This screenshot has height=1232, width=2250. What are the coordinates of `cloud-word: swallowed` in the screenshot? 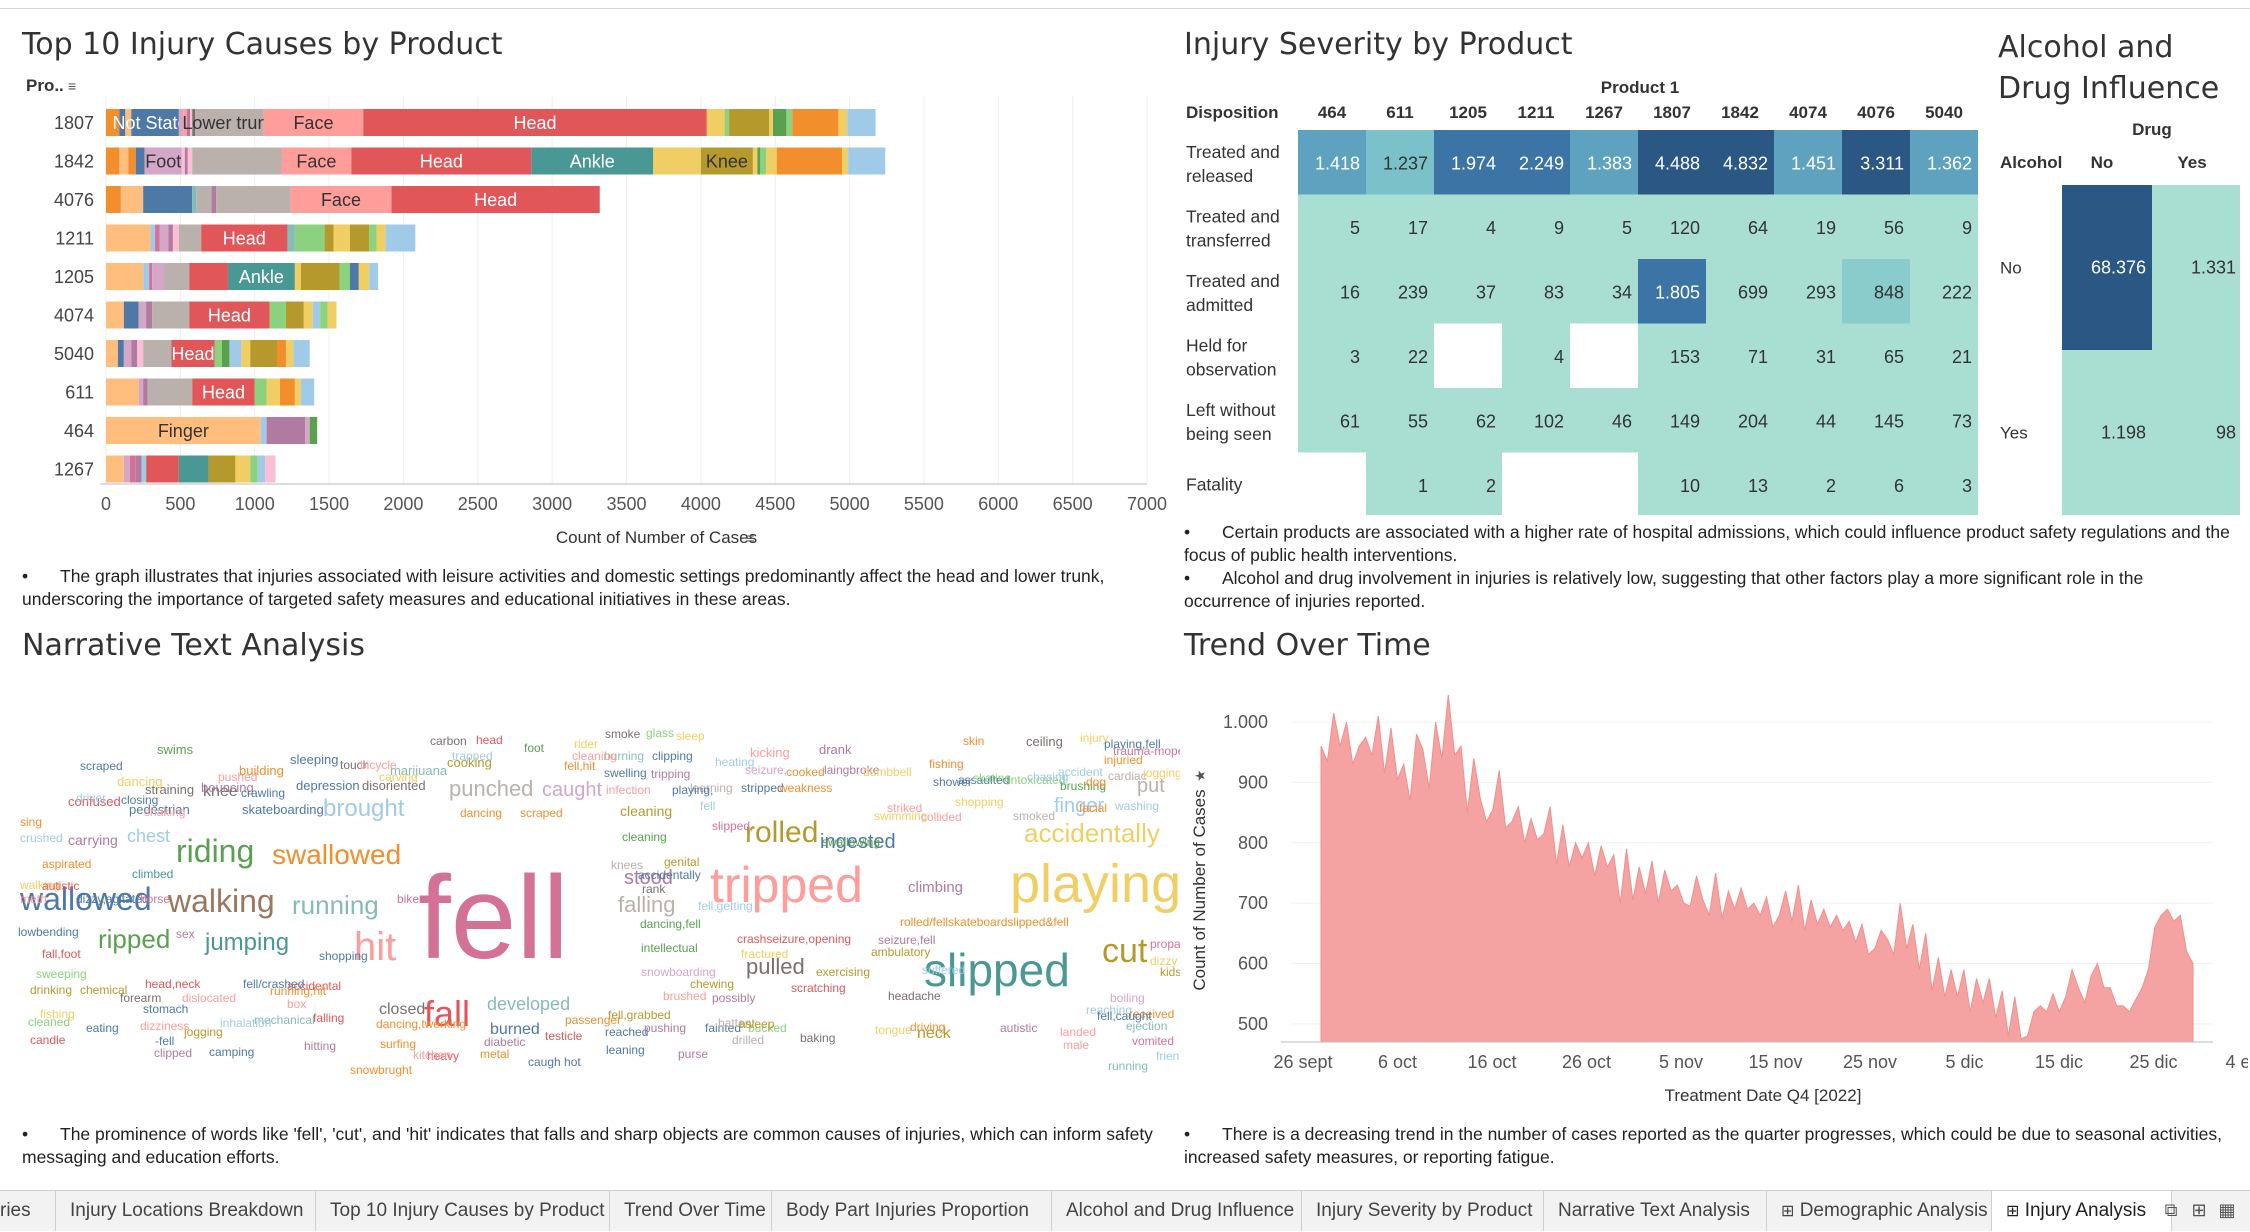 It's located at (336, 854).